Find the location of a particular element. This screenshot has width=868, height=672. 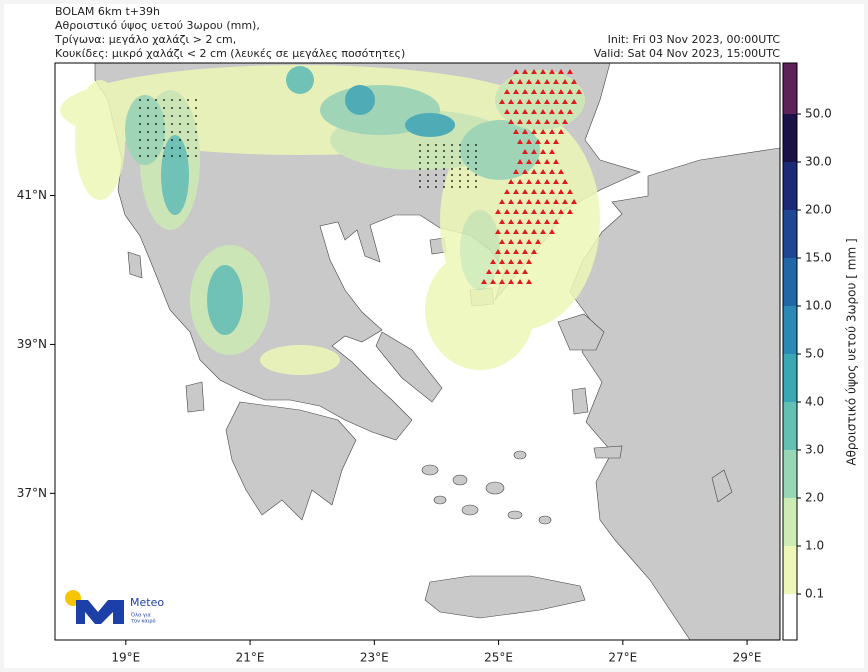

lon-tick-label: 27°E is located at coordinates (622, 658).